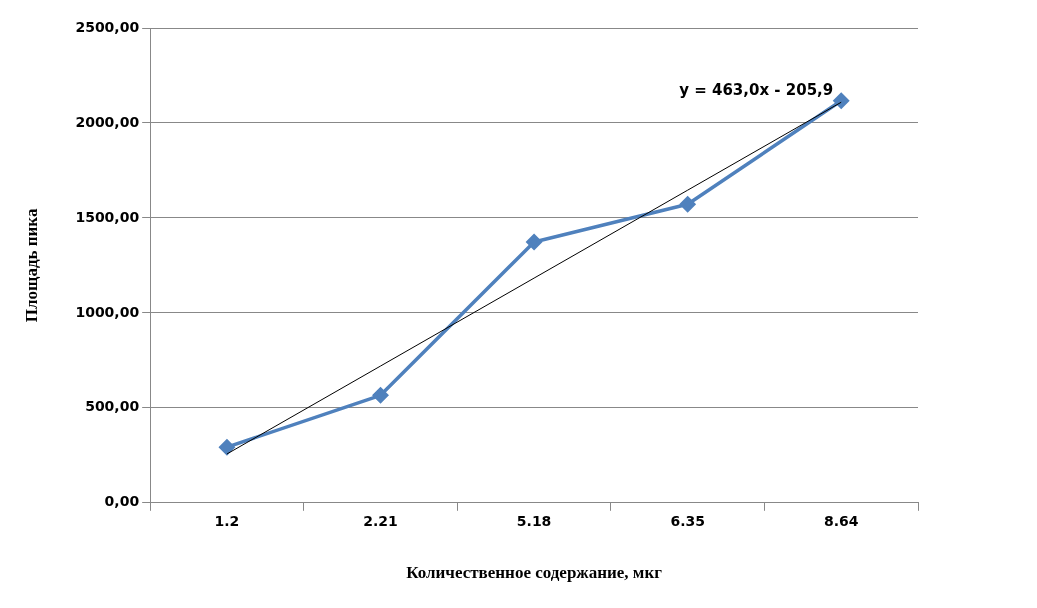 The width and height of the screenshot is (1037, 608). Describe the element at coordinates (107, 311) in the screenshot. I see `y-tick-label: 1000,00` at that location.